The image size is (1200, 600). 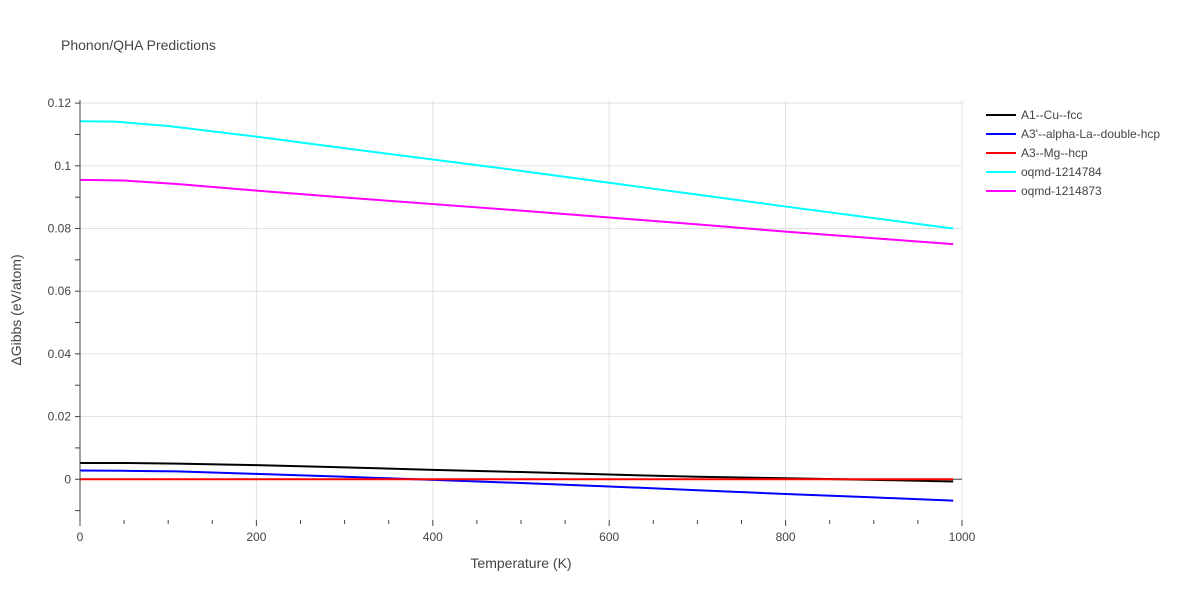 What do you see at coordinates (60, 417) in the screenshot?
I see `y-tick-label: 0.02` at bounding box center [60, 417].